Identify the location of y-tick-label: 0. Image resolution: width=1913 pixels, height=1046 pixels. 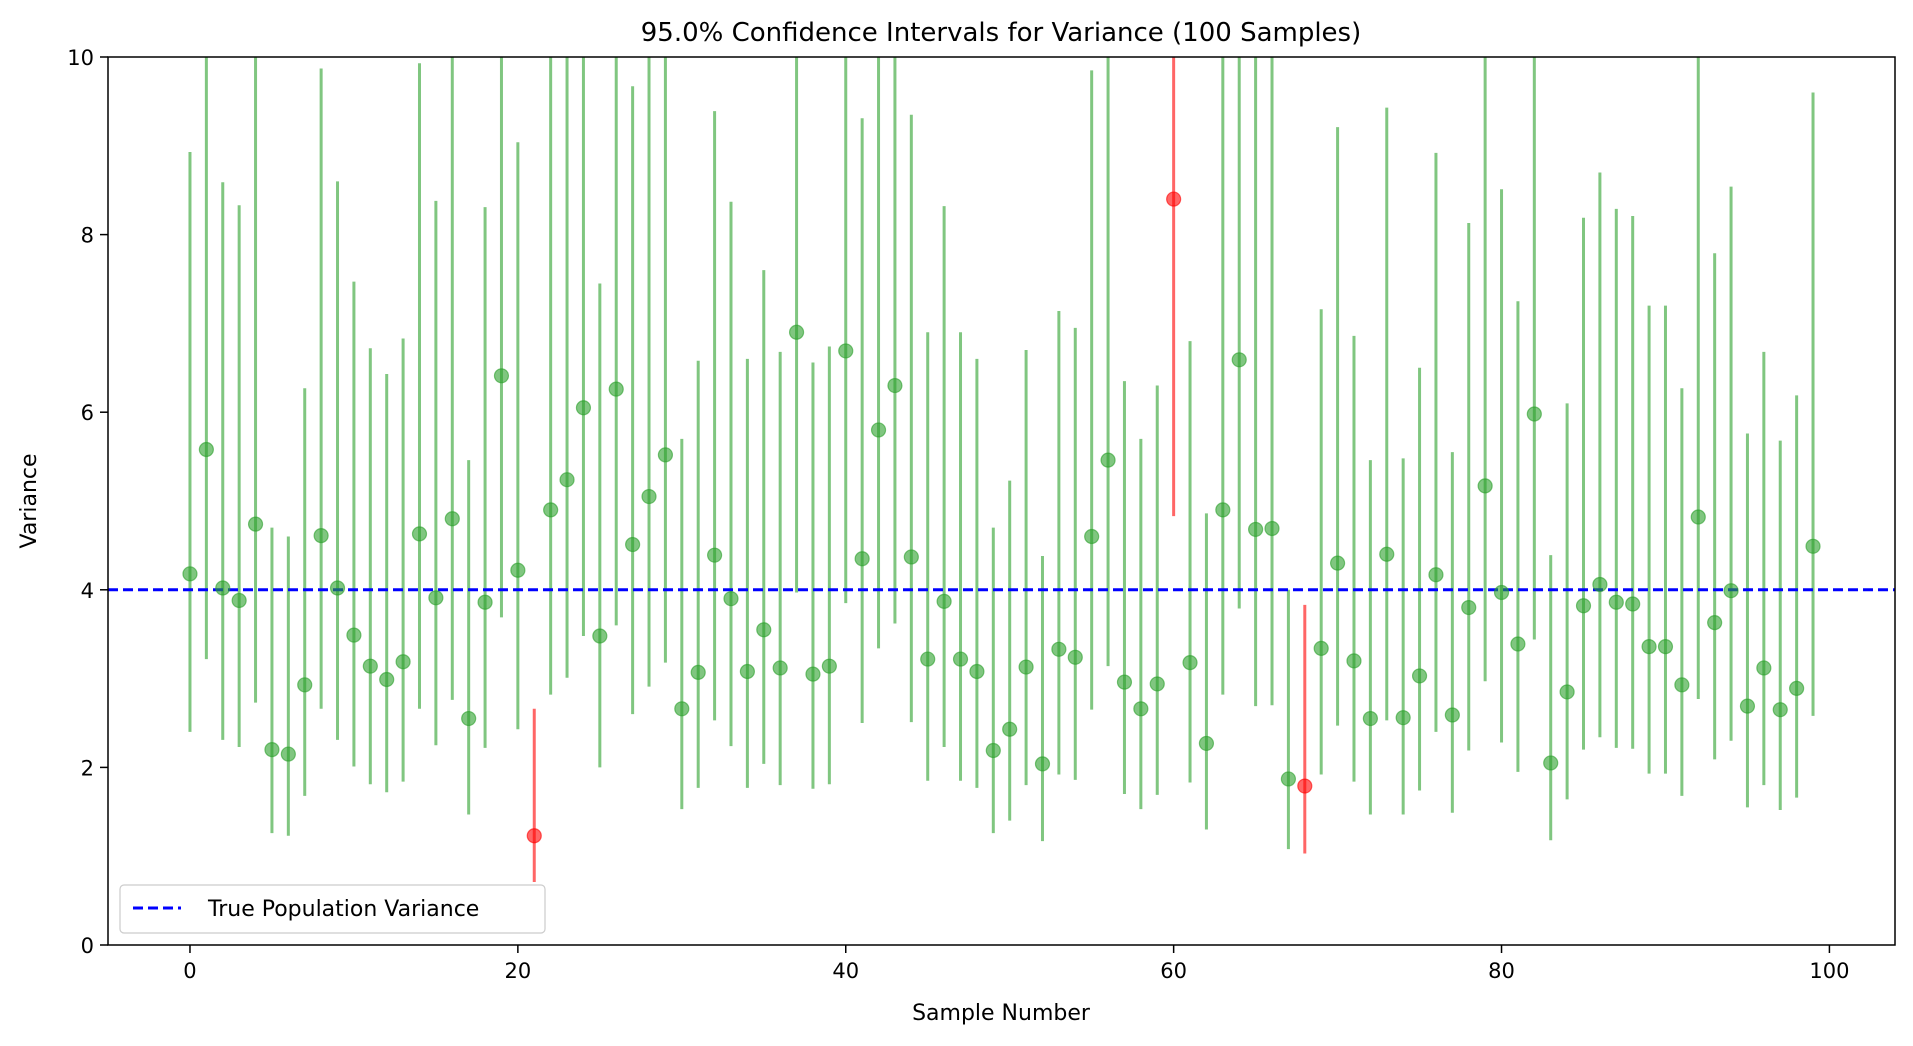
(87, 946).